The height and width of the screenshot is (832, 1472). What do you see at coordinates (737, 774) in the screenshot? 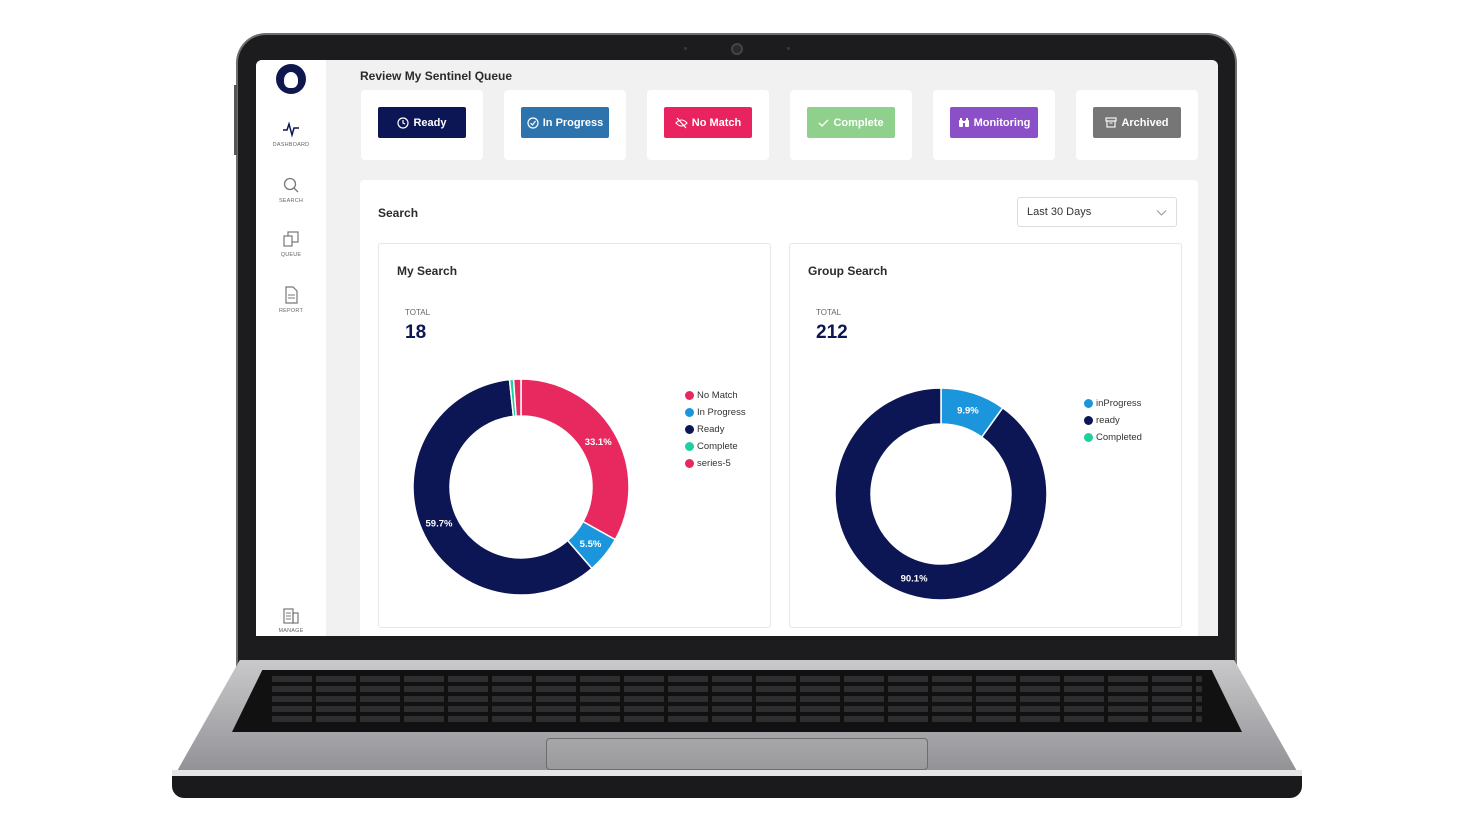
I see `laptop-edge` at bounding box center [737, 774].